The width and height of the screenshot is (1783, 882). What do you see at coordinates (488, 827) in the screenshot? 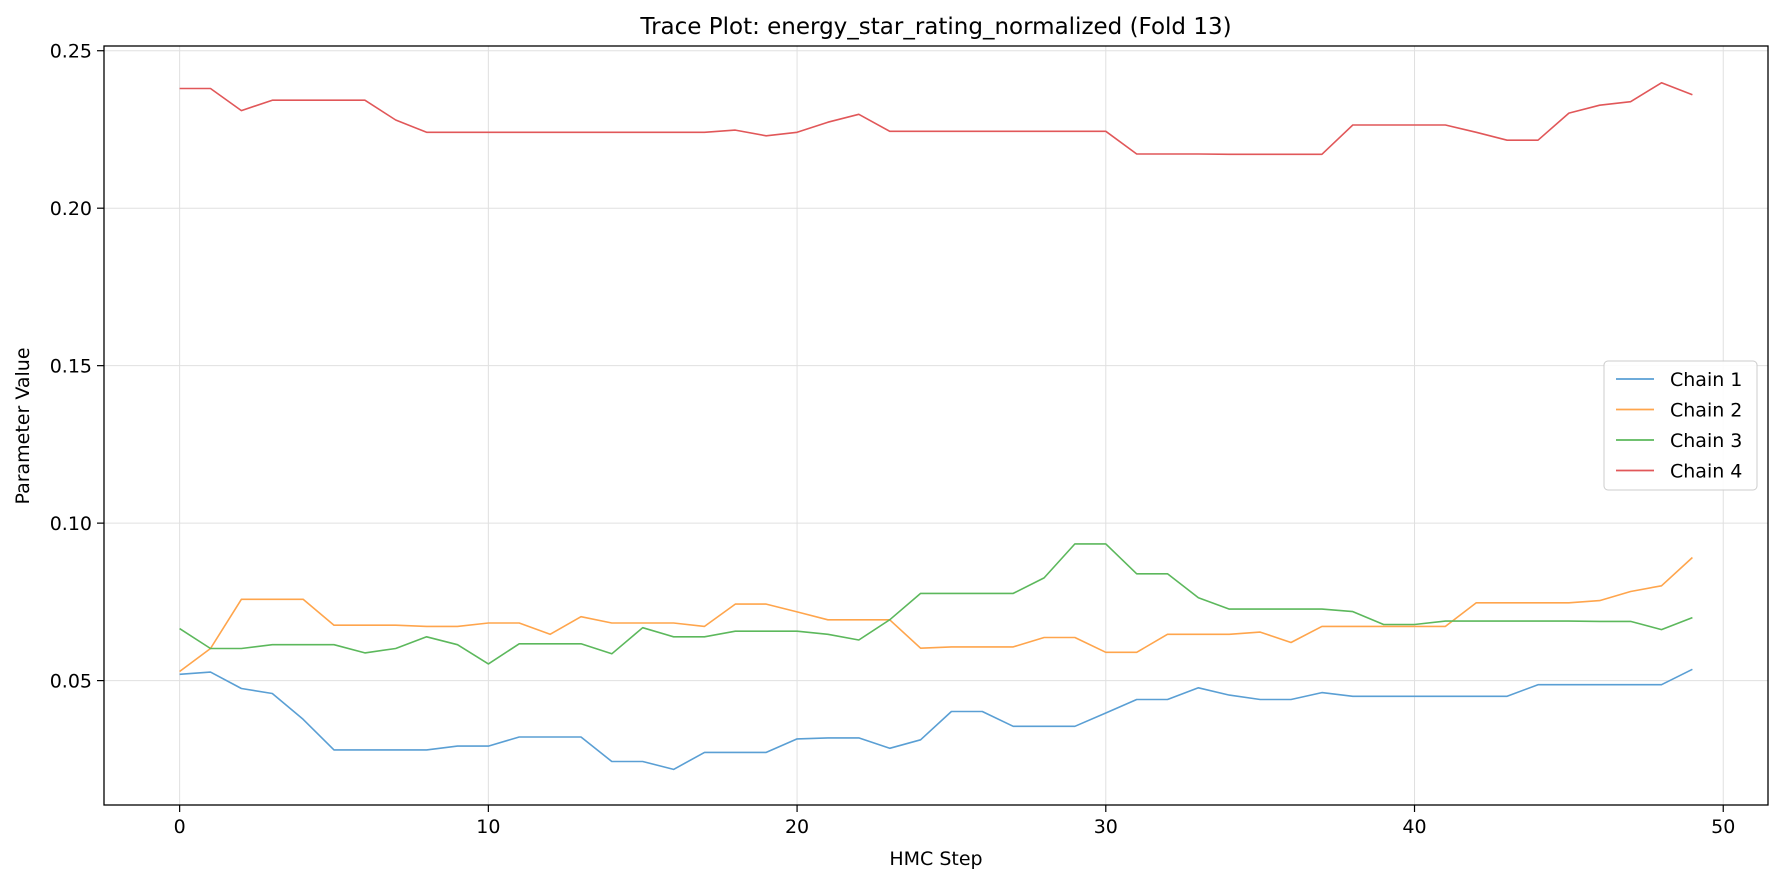
I see `x-tick-label: 10` at bounding box center [488, 827].